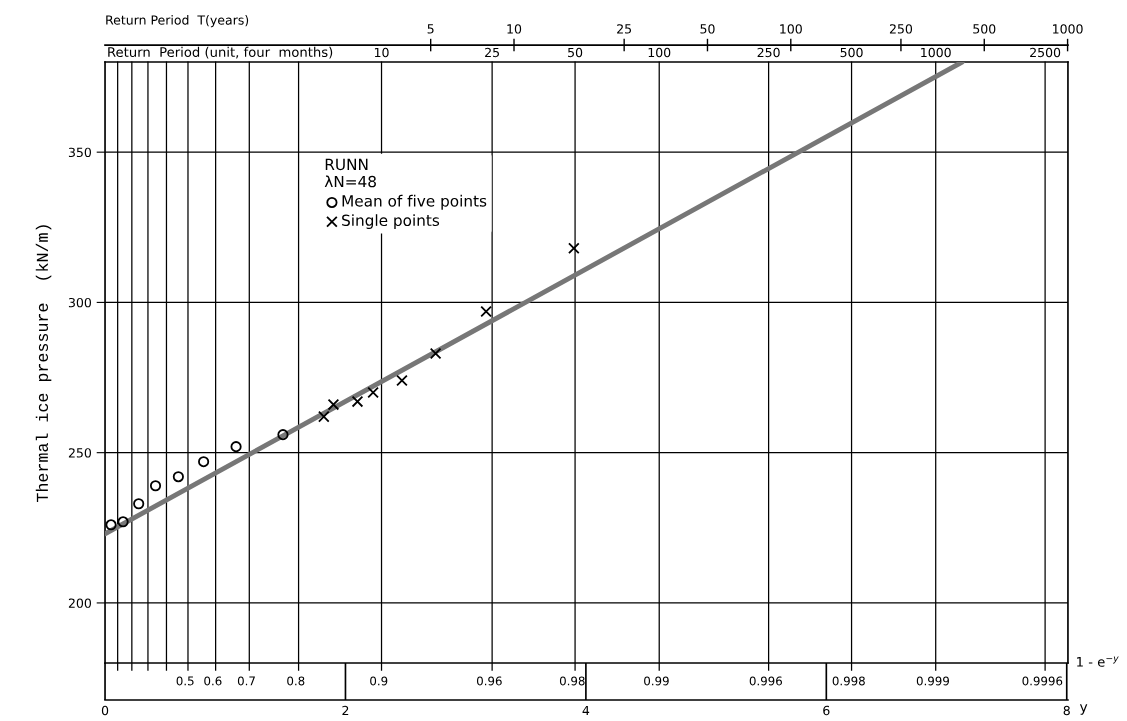 Image resolution: width=1127 pixels, height=721 pixels. I want to click on x2-axis-title: Return Period T(years), so click(177, 21).